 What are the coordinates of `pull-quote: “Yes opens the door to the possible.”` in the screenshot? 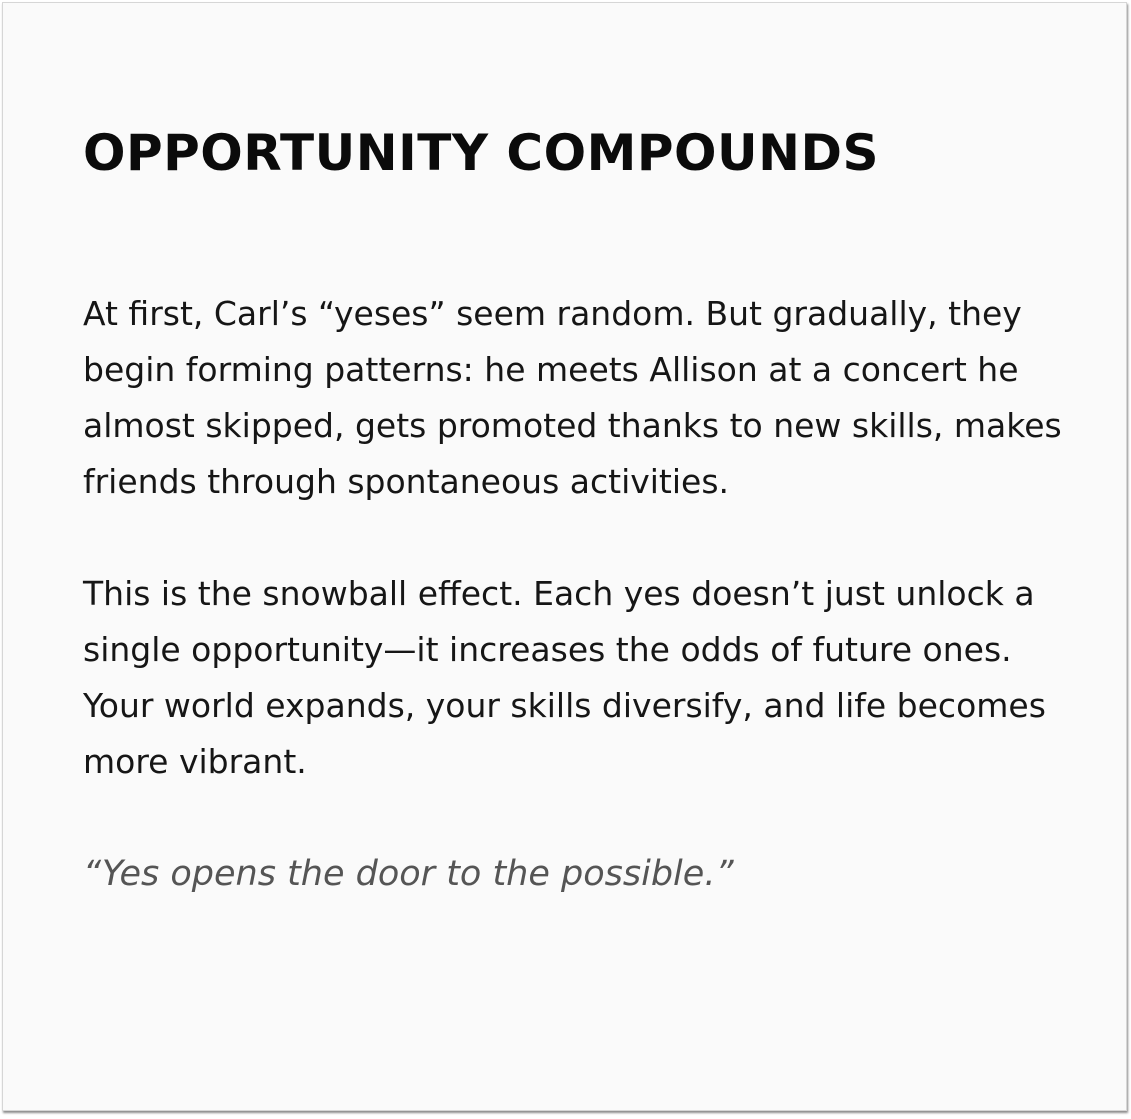 It's located at (408, 874).